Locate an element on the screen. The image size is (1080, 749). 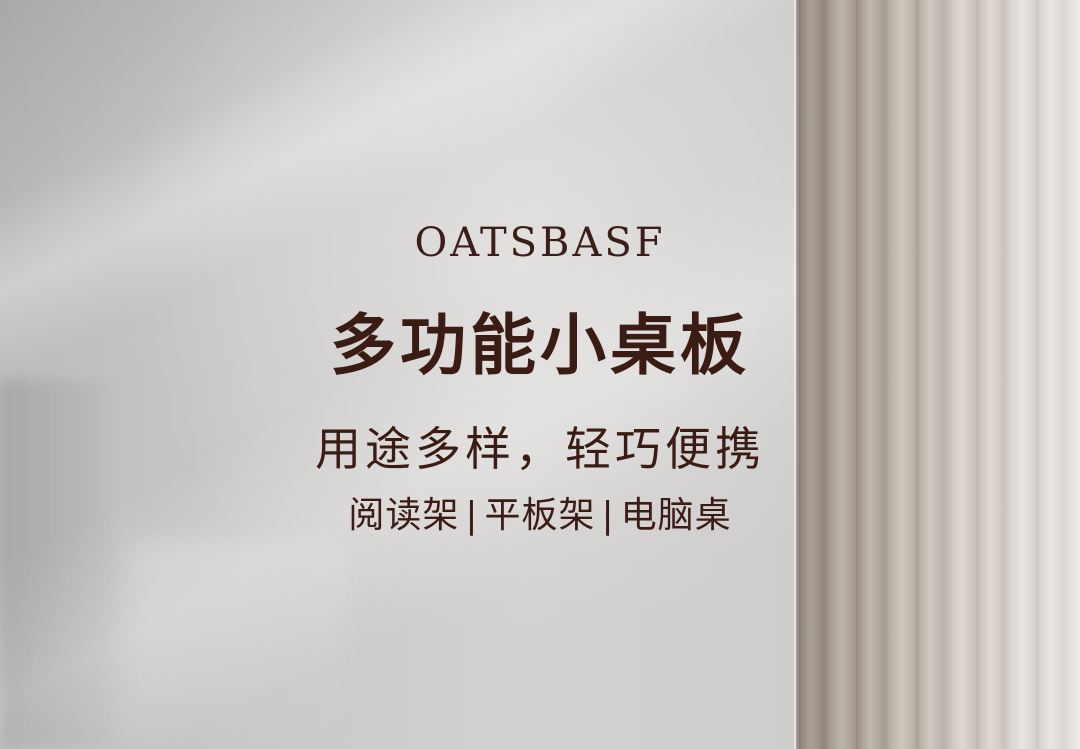
tag-tablet-stand: 平板架 is located at coordinates (540, 515).